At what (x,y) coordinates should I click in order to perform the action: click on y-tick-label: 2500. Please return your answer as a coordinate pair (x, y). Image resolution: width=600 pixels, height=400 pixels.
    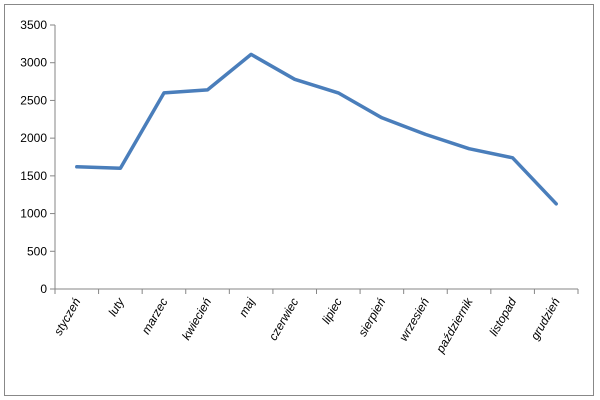
    Looking at the image, I should click on (33, 100).